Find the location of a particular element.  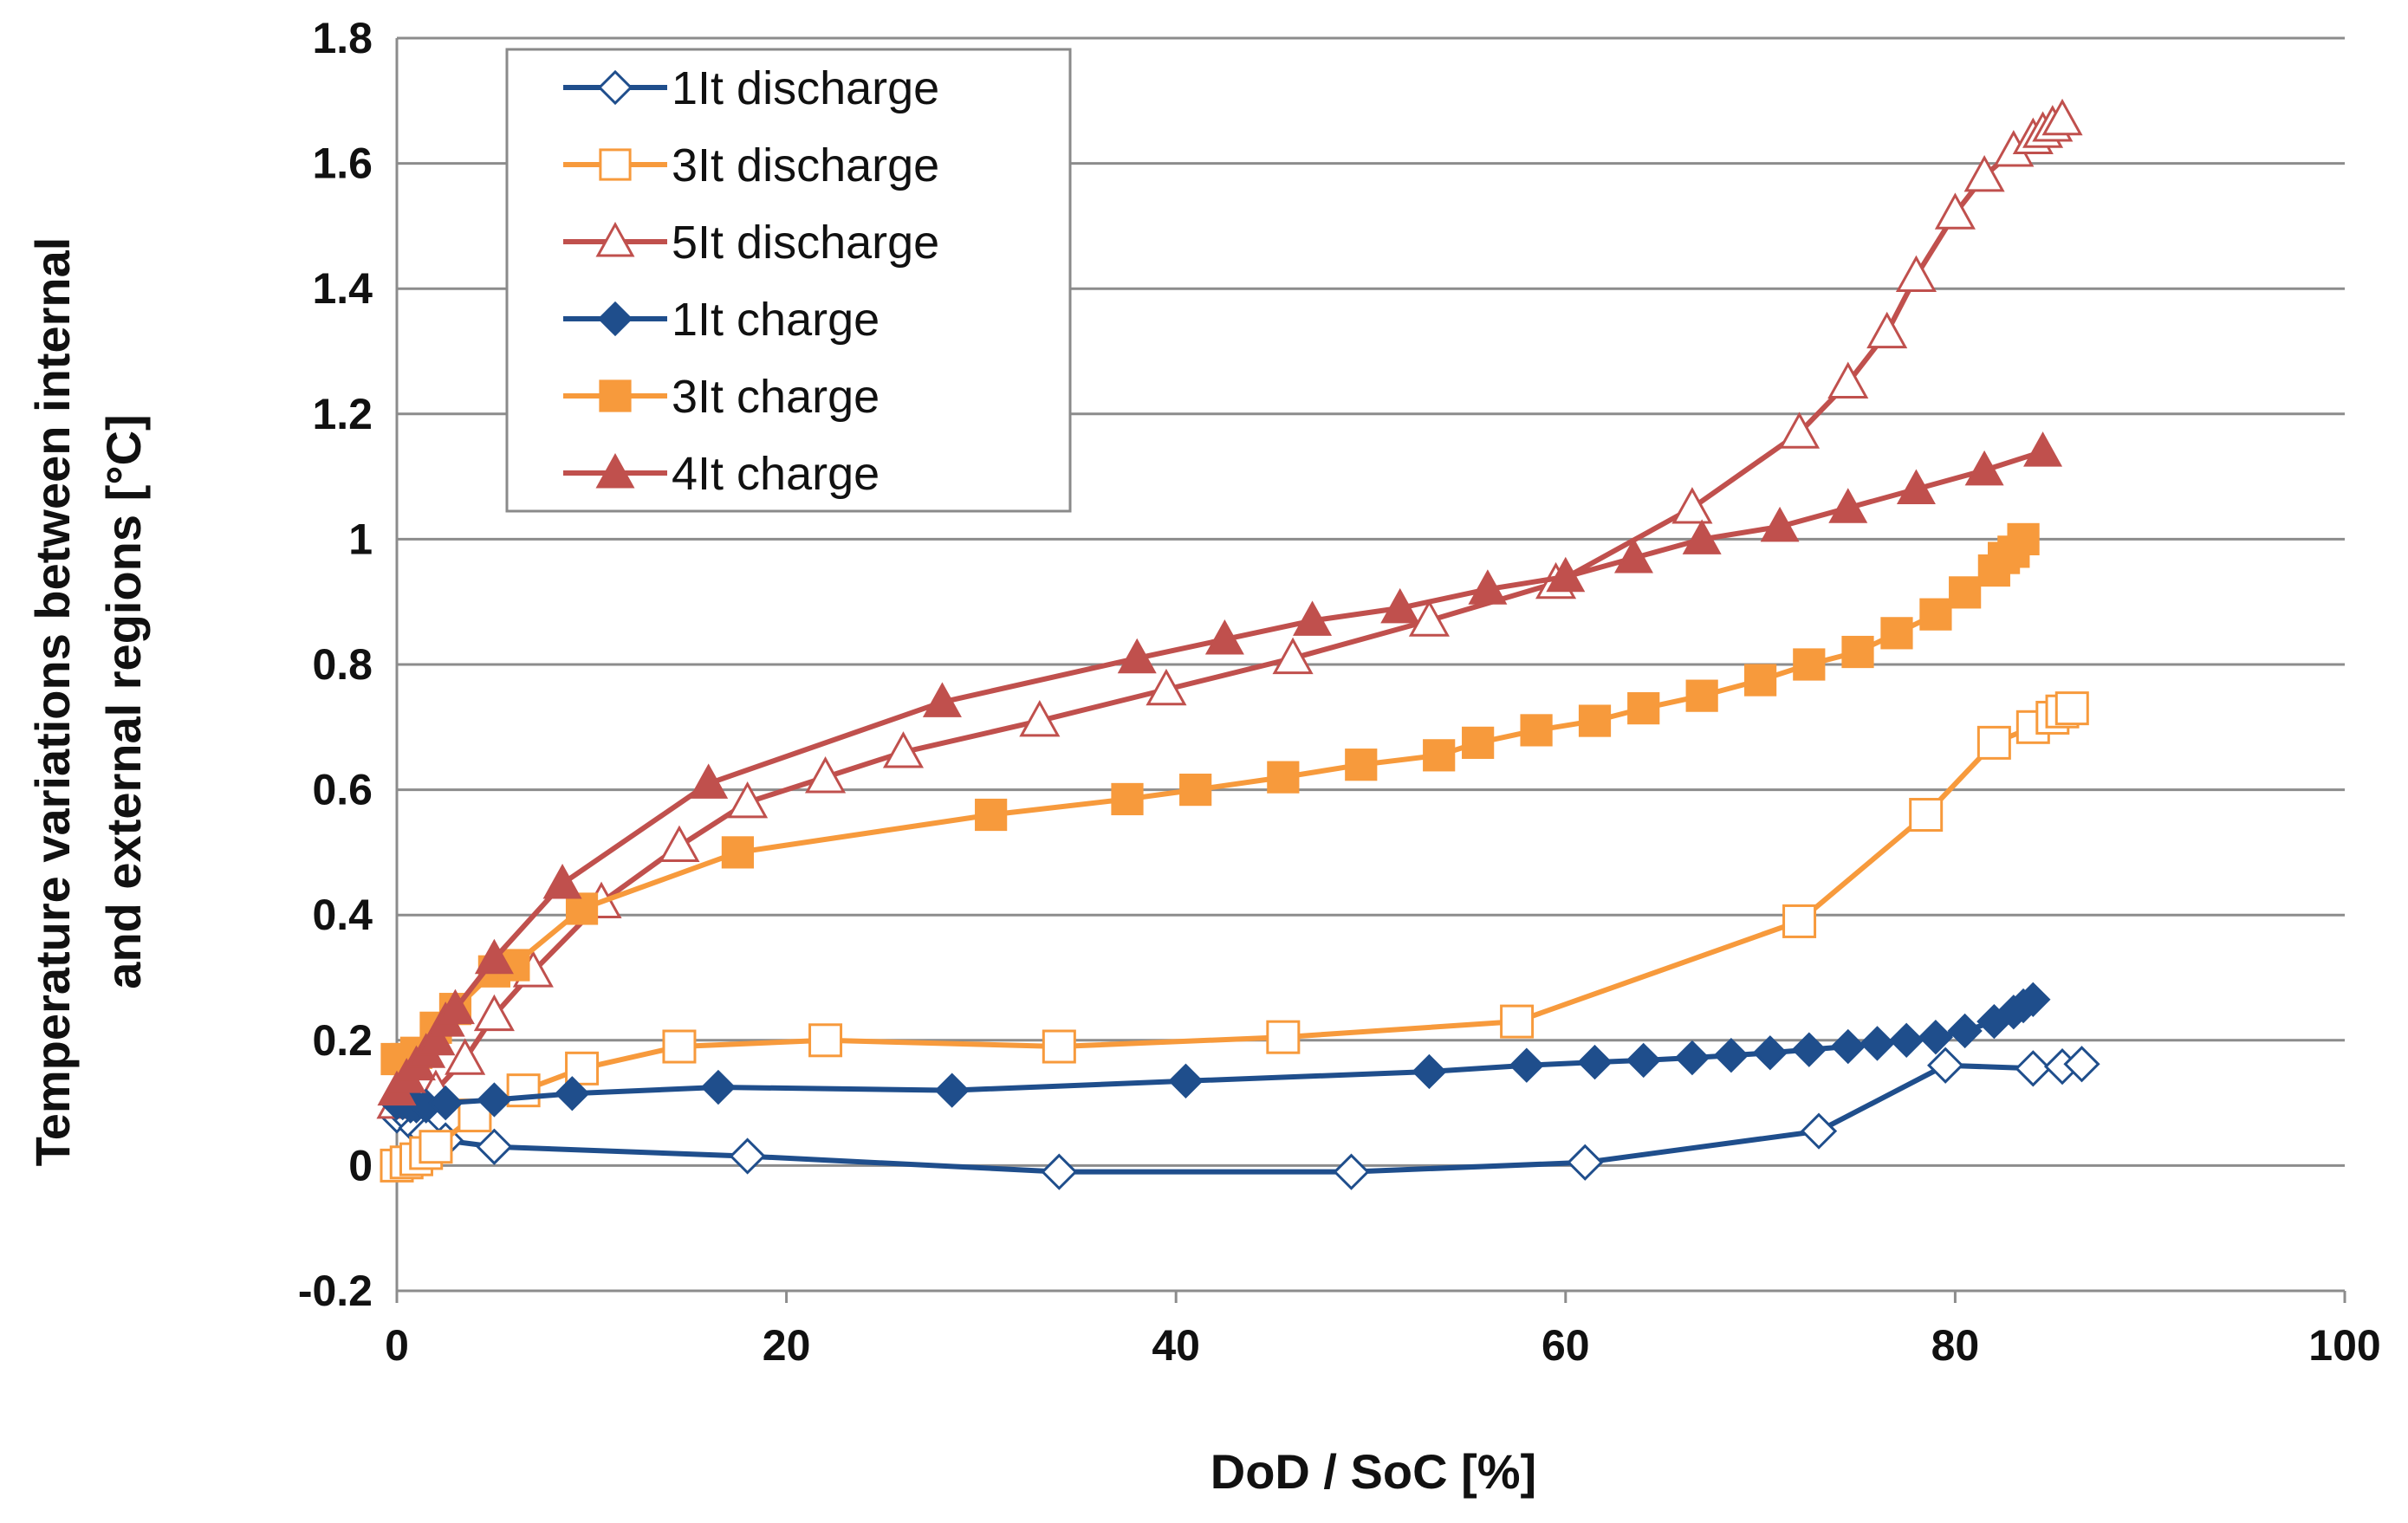

y-tick-label: 1.2 is located at coordinates (343, 414).